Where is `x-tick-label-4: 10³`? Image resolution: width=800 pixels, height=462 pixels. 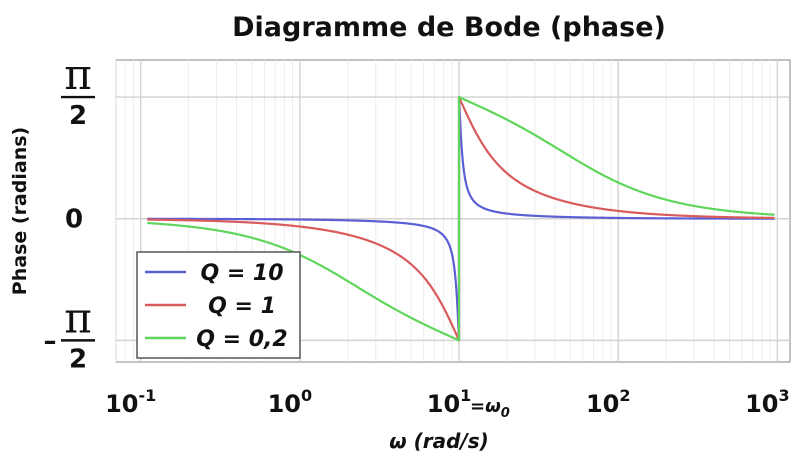
x-tick-label-4: 10³ is located at coordinates (767, 402).